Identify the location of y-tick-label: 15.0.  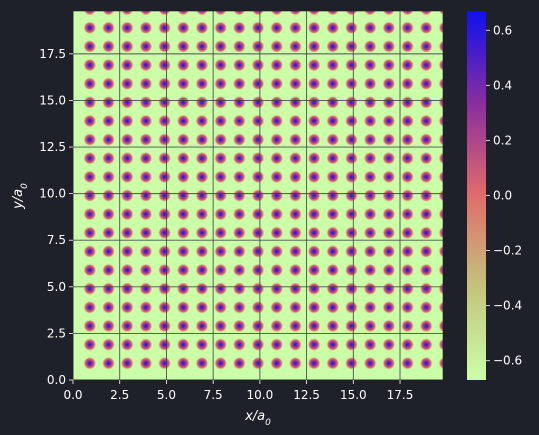
(52, 100).